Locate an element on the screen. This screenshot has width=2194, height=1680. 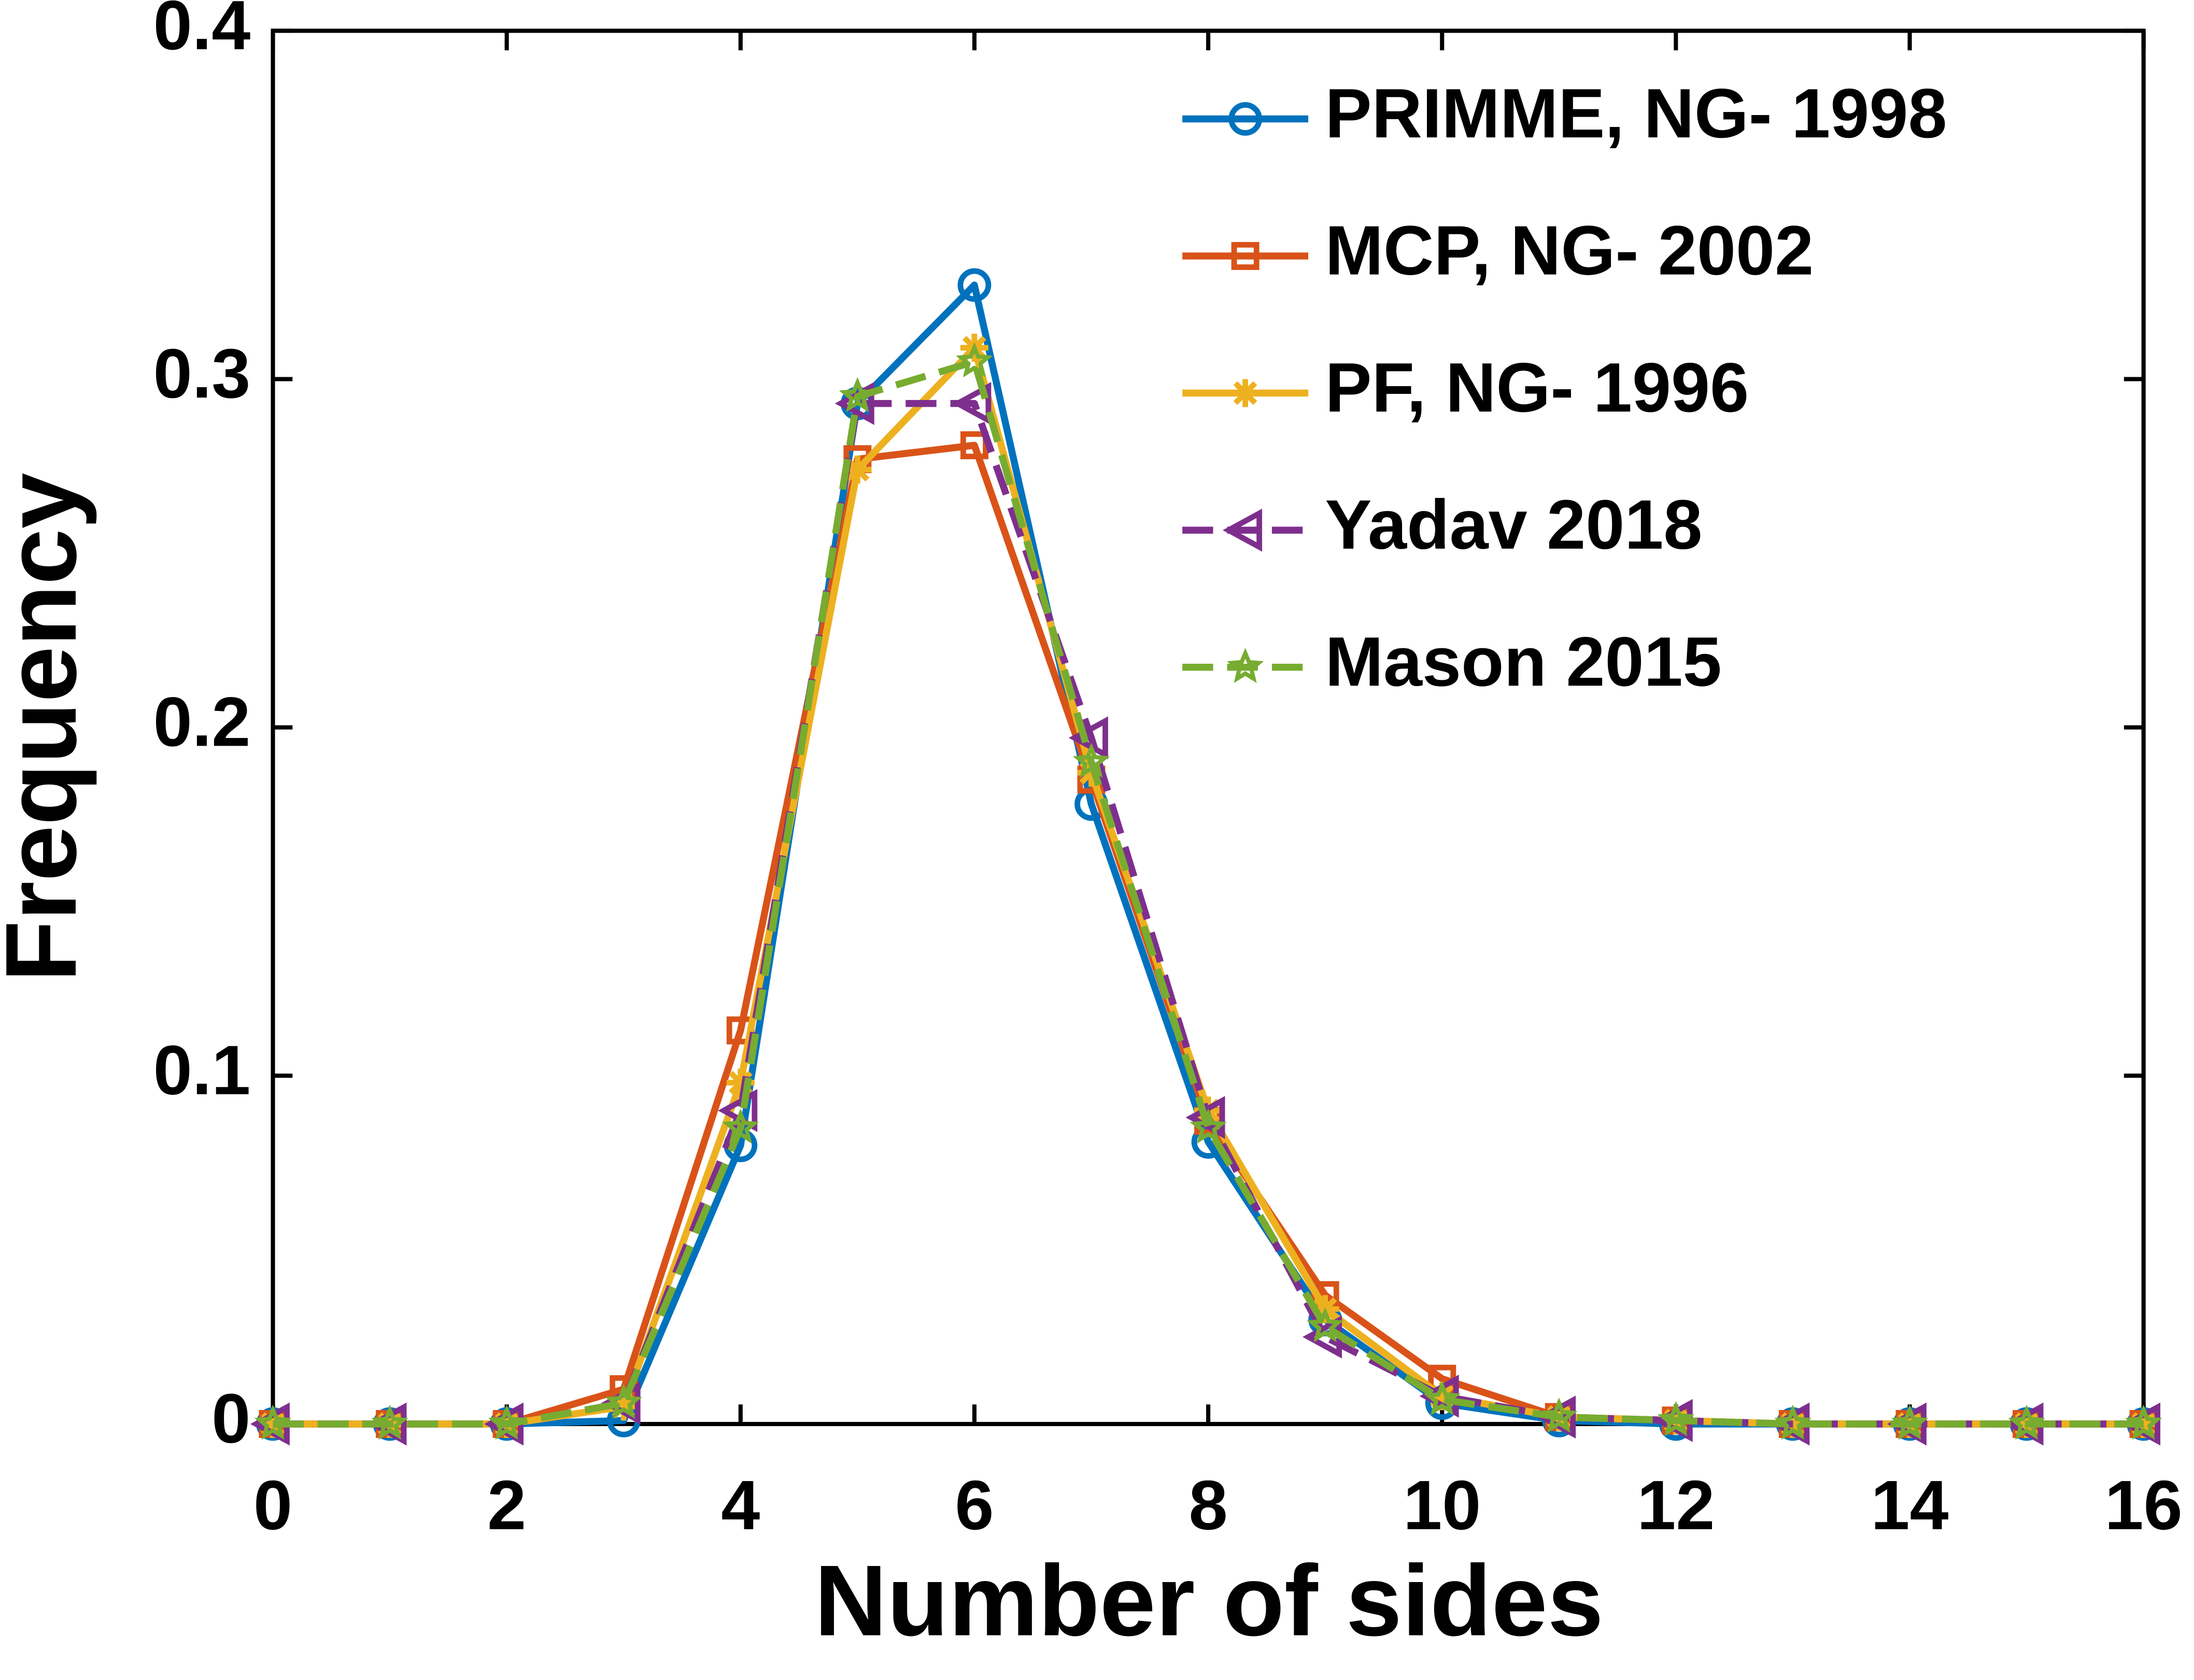
x-tick-label: 8 is located at coordinates (1209, 1505).